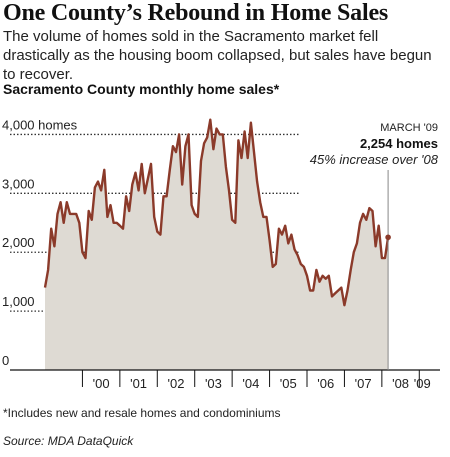 This screenshot has height=457, width=450. Describe the element at coordinates (18, 301) in the screenshot. I see `y-tick-label: 1,000` at that location.